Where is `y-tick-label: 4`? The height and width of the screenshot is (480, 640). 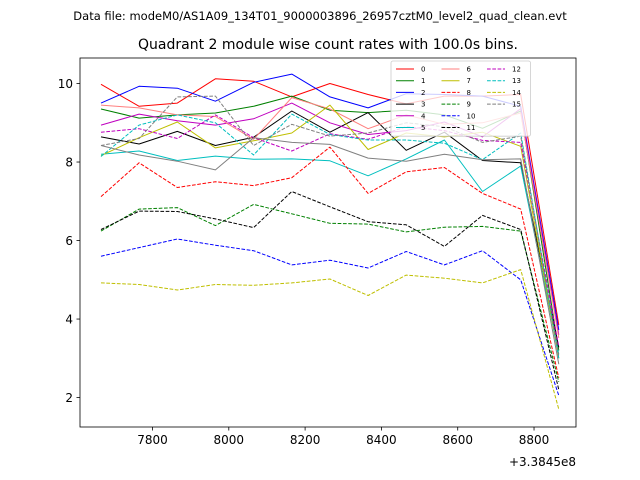
y-tick-label: 4 is located at coordinates (69, 320).